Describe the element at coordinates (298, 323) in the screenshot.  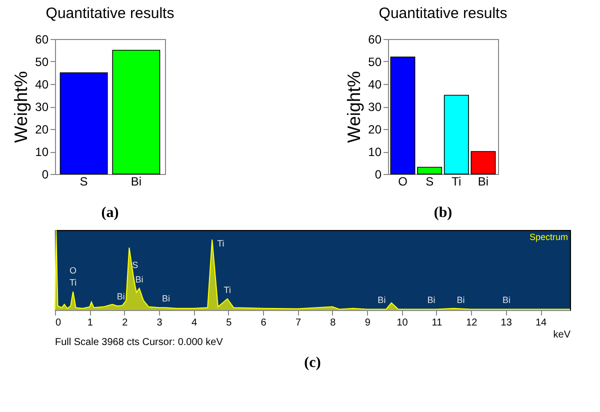
I see `x-tick-label: 7` at that location.